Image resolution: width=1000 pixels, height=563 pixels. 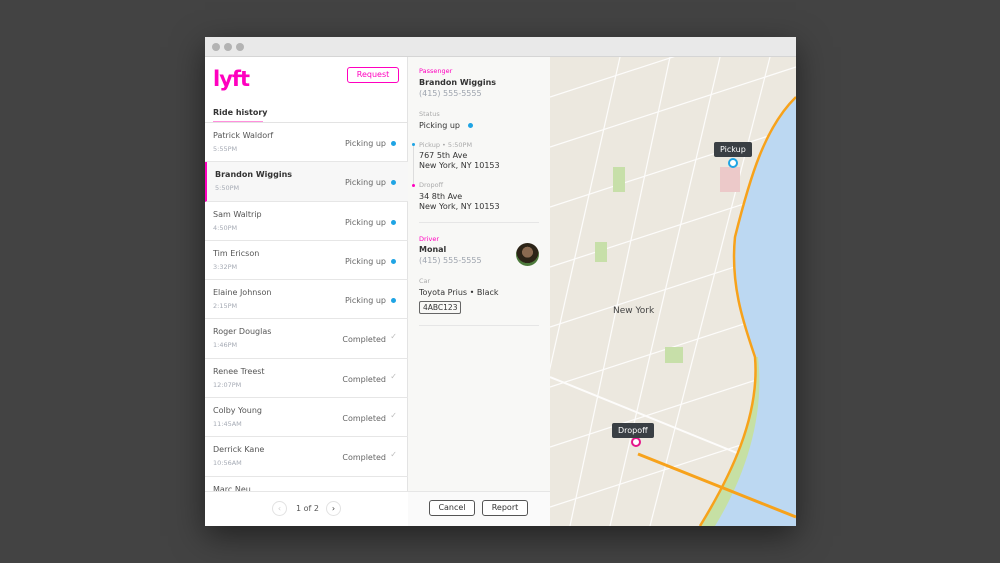 What do you see at coordinates (225, 345) in the screenshot?
I see `ride-time: 1:46PM` at bounding box center [225, 345].